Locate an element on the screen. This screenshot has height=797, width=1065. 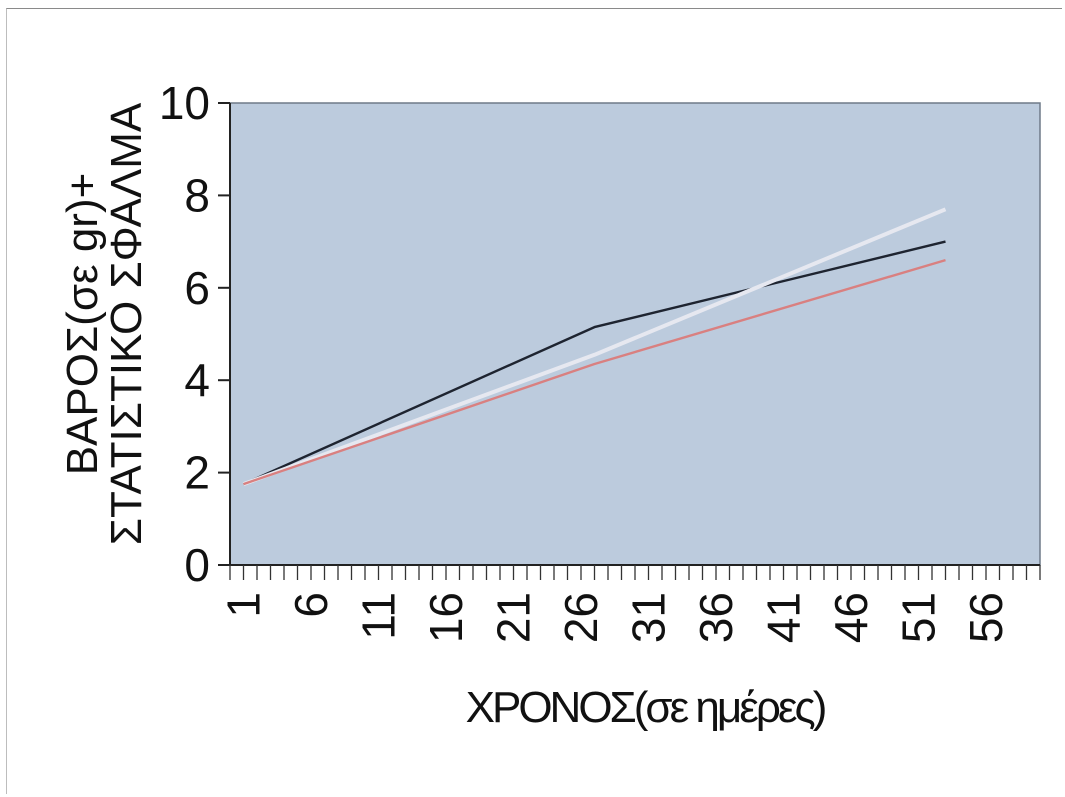
y-axis-title: ΒΑΡΟΣ(σε gr)+ ΣΤΑΤΙΣΤΙΚΟ ΣΦΑΛΜΑ is located at coordinates (104, 323).